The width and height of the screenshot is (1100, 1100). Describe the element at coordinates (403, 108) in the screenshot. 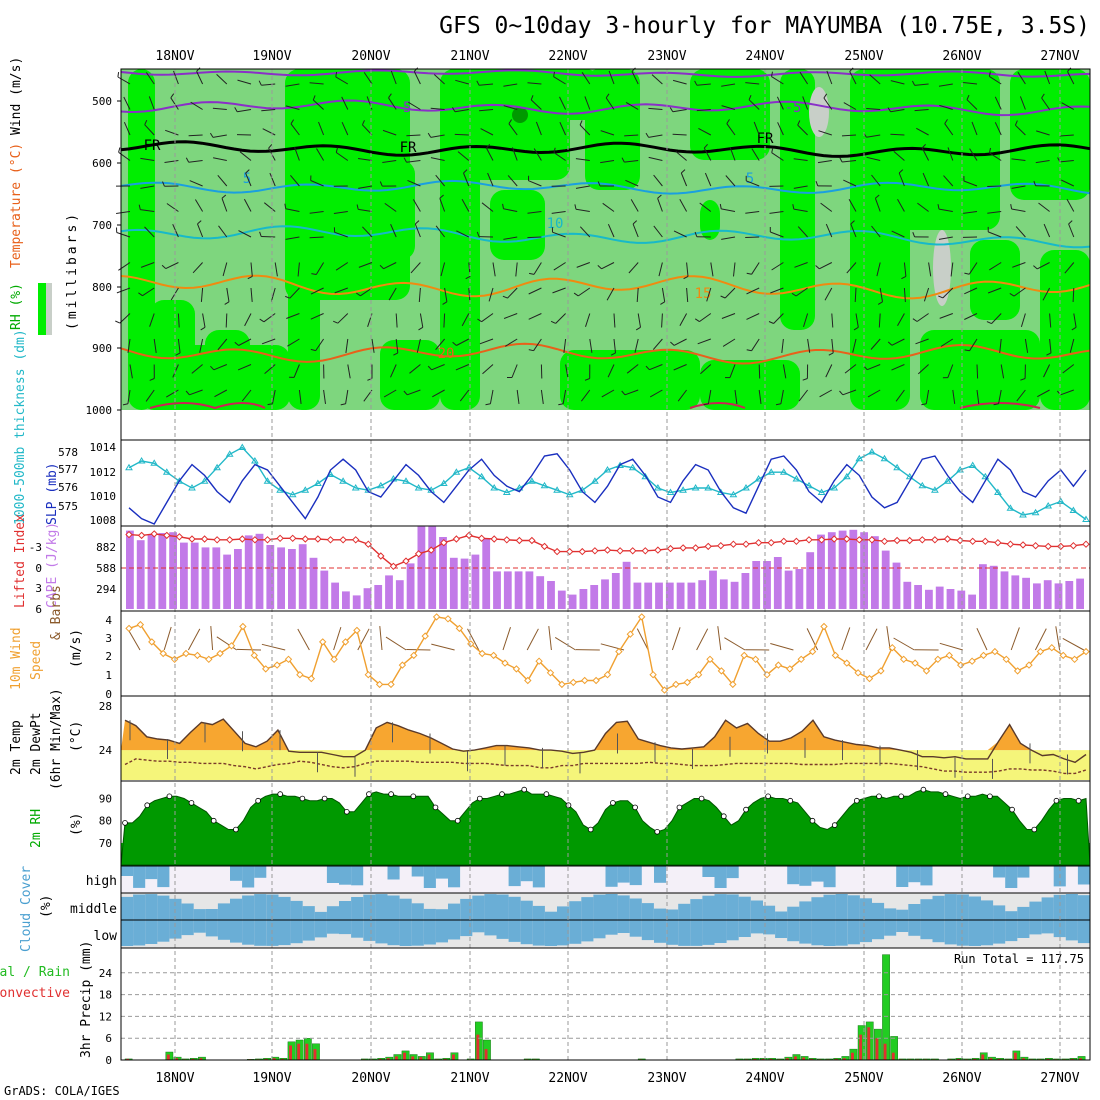

I see `isotherm-label: -5` at that location.